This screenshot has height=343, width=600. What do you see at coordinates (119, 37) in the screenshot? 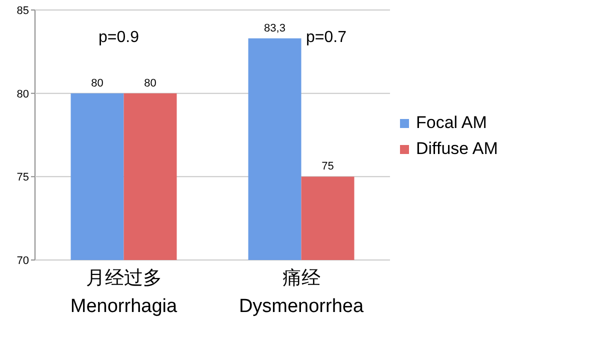
I see `annotation: p=0.9` at bounding box center [119, 37].